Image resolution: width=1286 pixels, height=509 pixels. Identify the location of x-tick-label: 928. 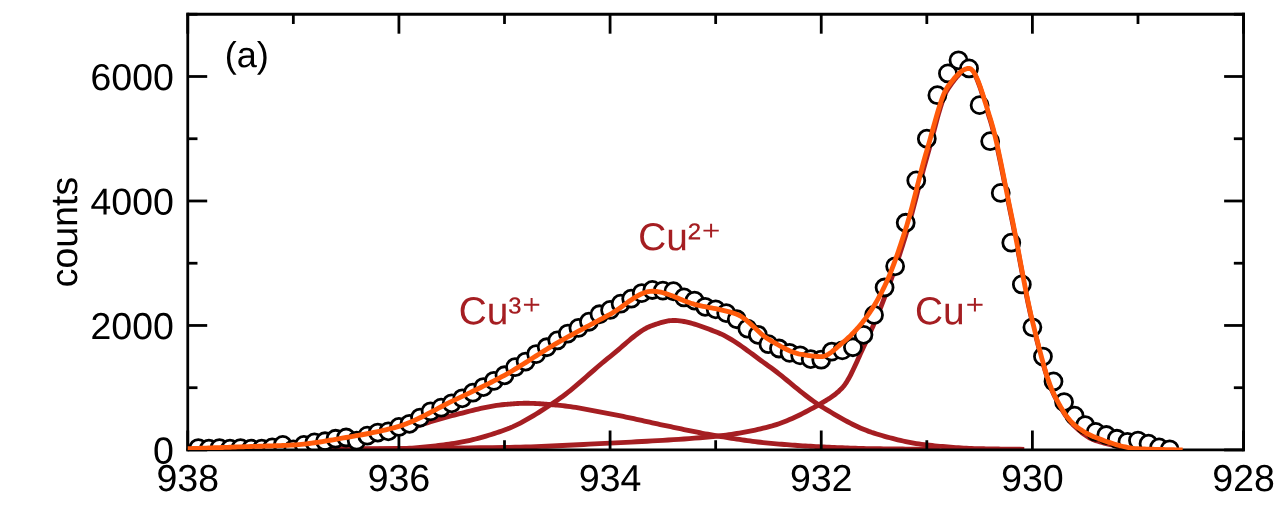
(1244, 478).